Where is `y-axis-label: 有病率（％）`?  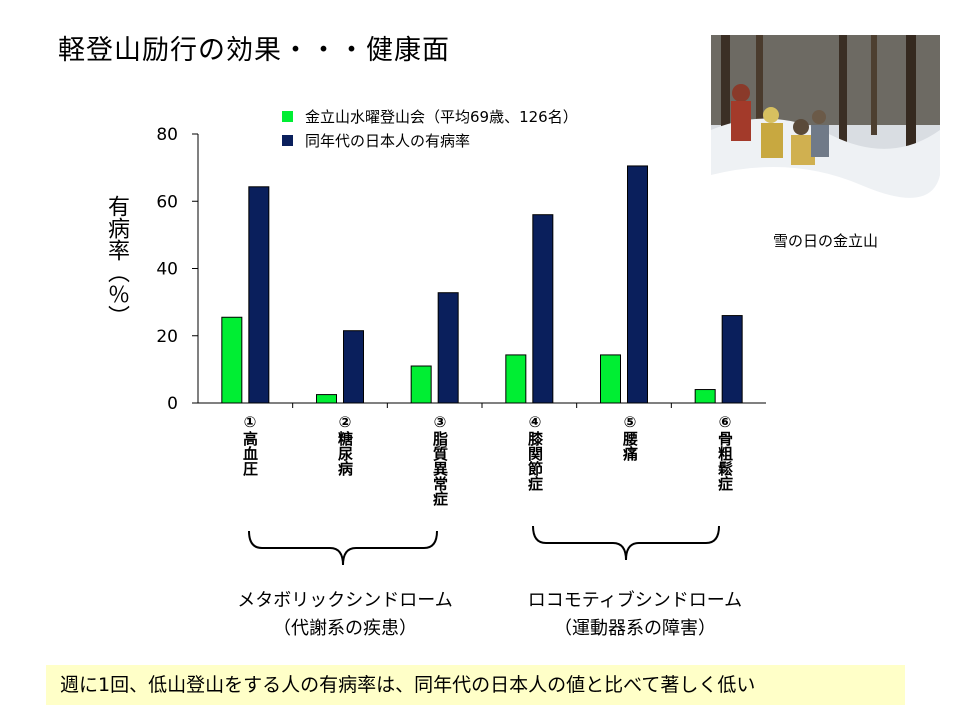
y-axis-label: 有病率（％） is located at coordinates (116, 261).